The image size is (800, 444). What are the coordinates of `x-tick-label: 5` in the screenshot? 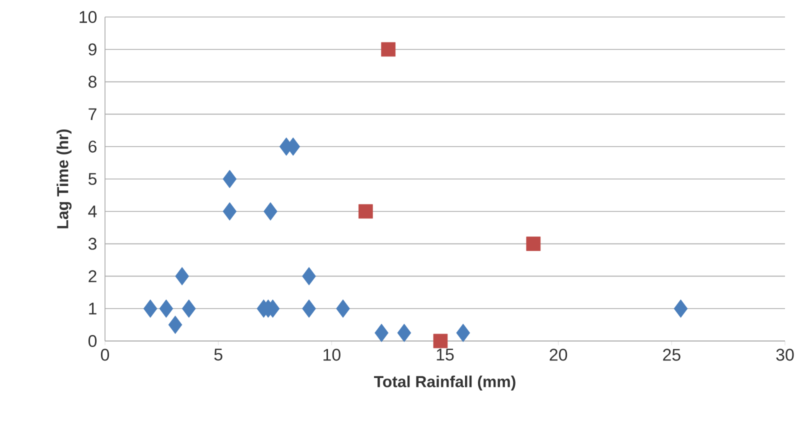 It's located at (218, 354).